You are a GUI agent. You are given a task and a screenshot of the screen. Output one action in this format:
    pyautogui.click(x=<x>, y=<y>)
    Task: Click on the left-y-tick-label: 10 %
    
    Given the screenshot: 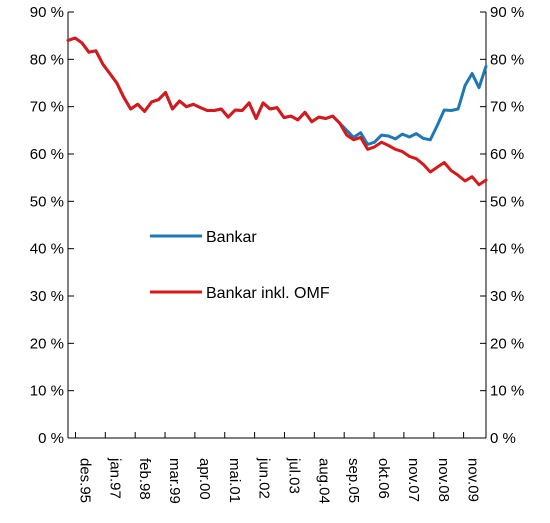 What is the action you would take?
    pyautogui.click(x=47, y=391)
    